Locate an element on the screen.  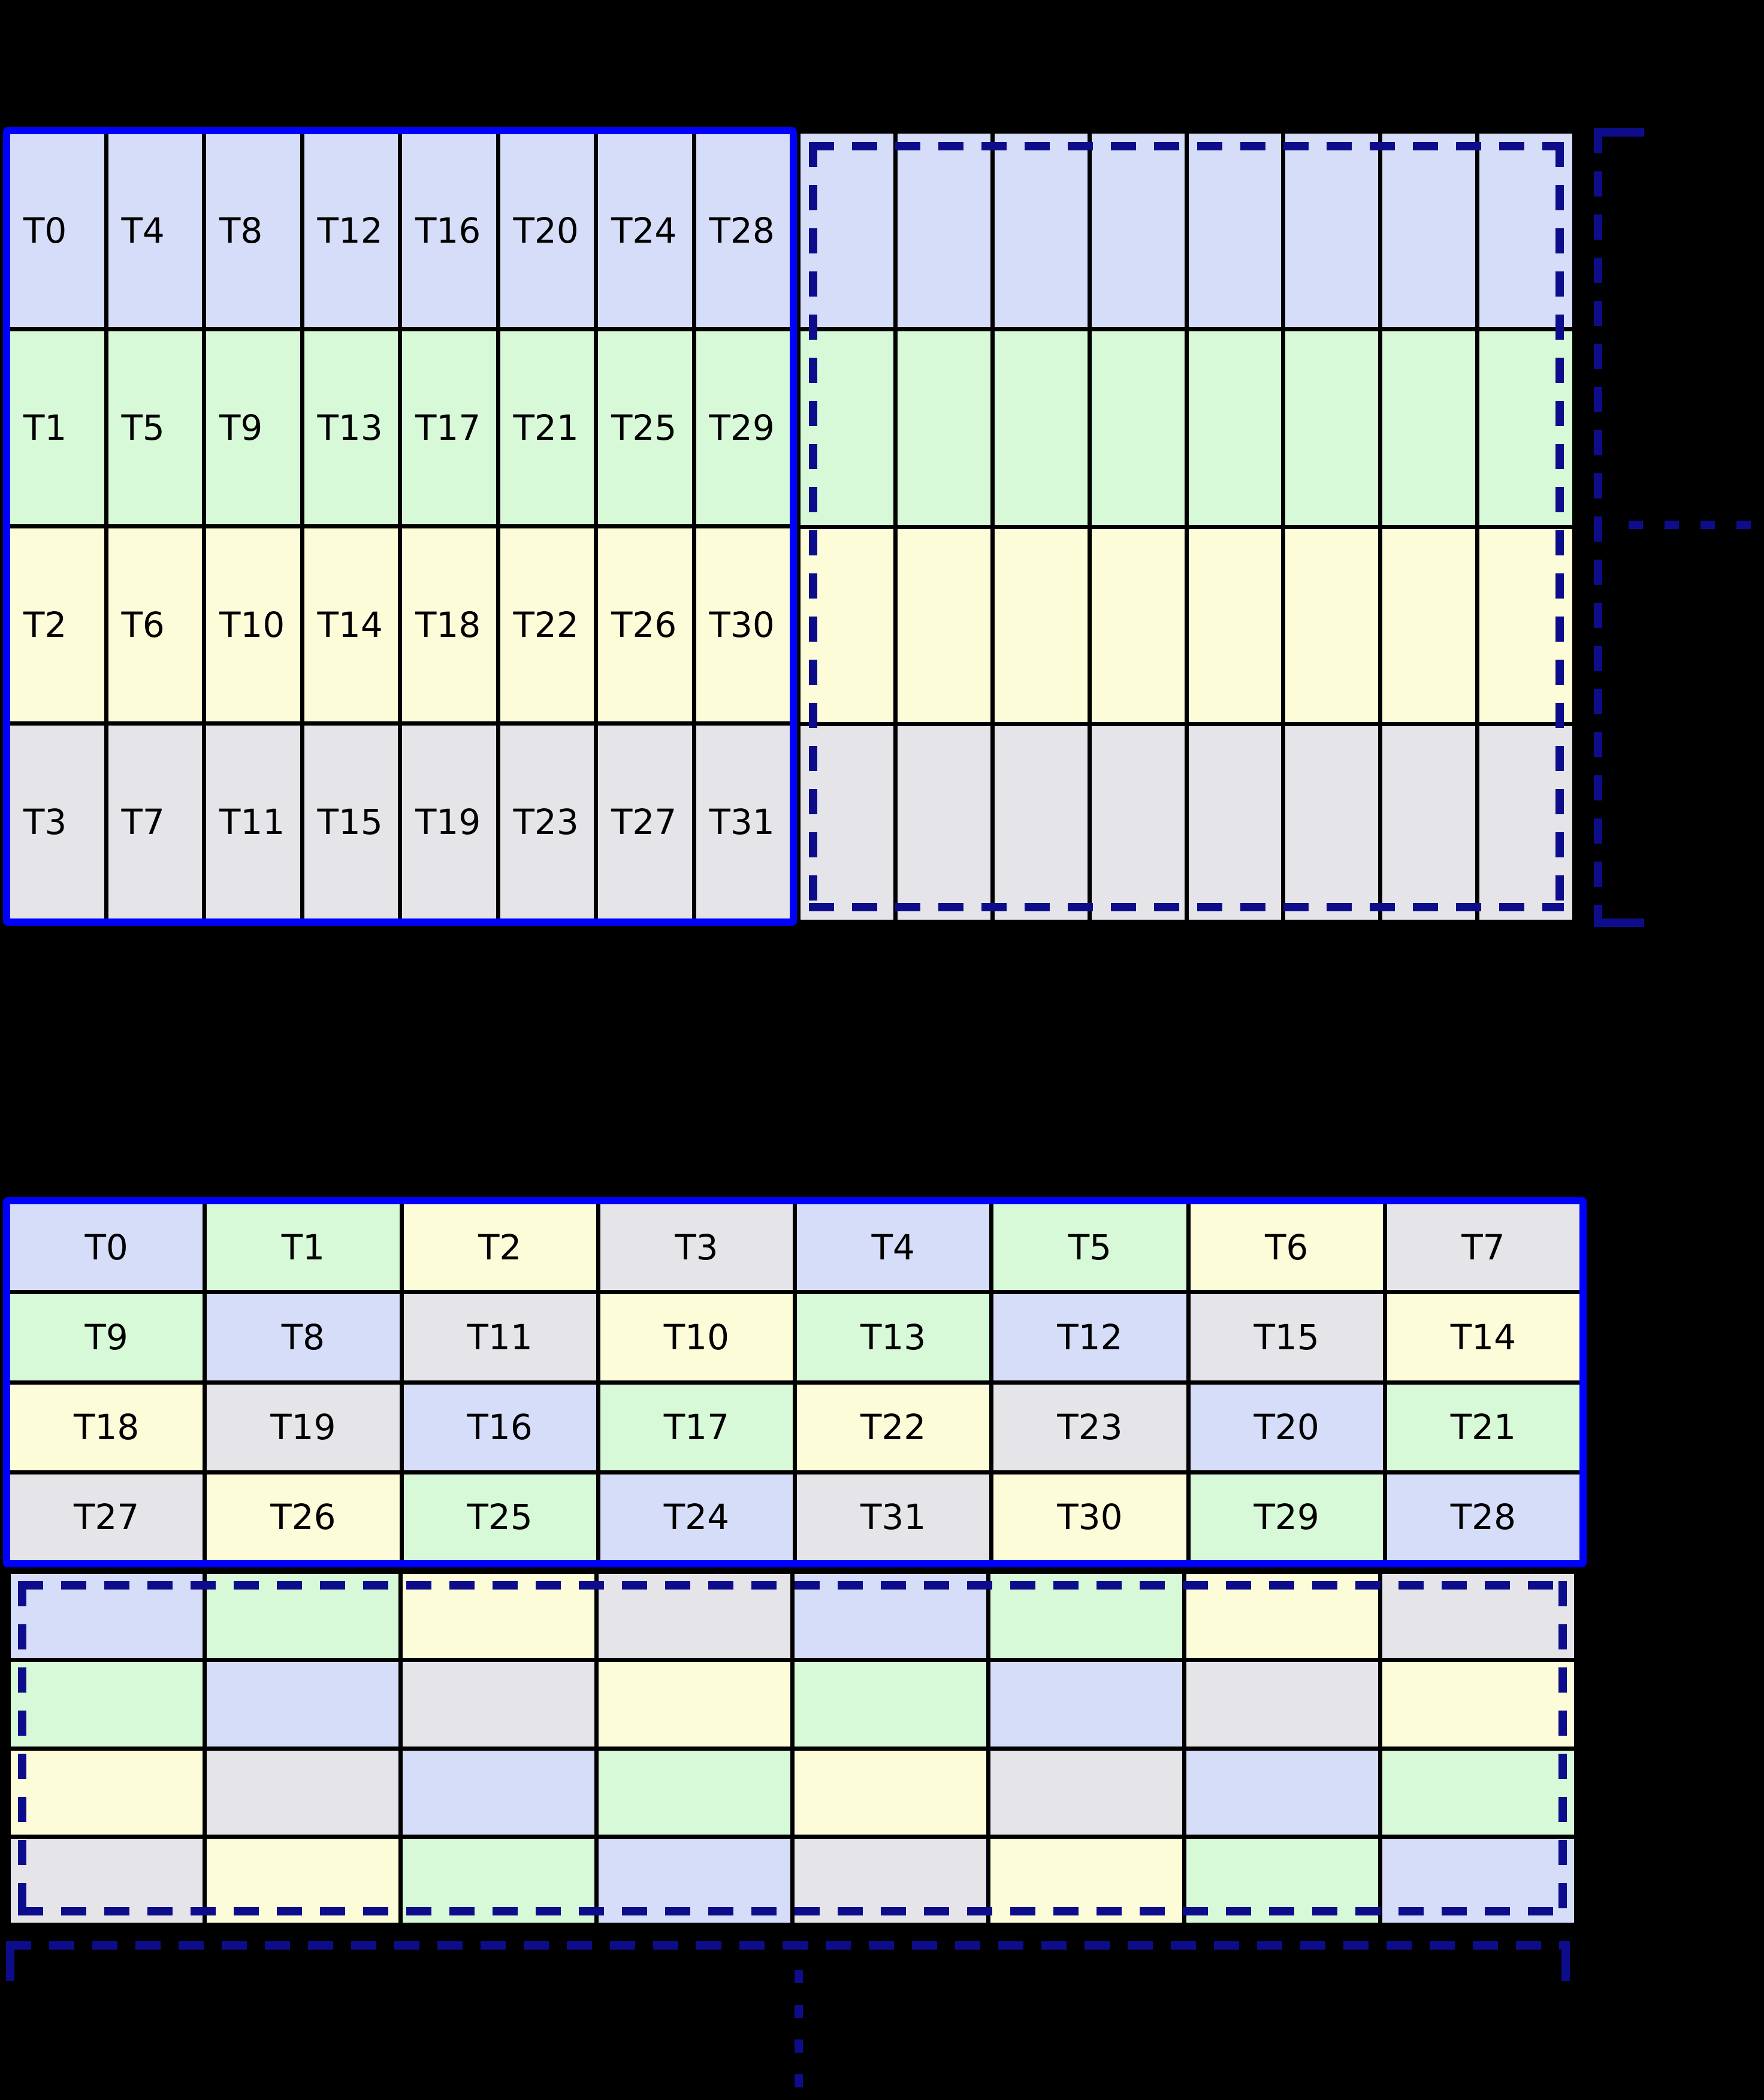
thread-cell-t12: T12 is located at coordinates (351, 230).